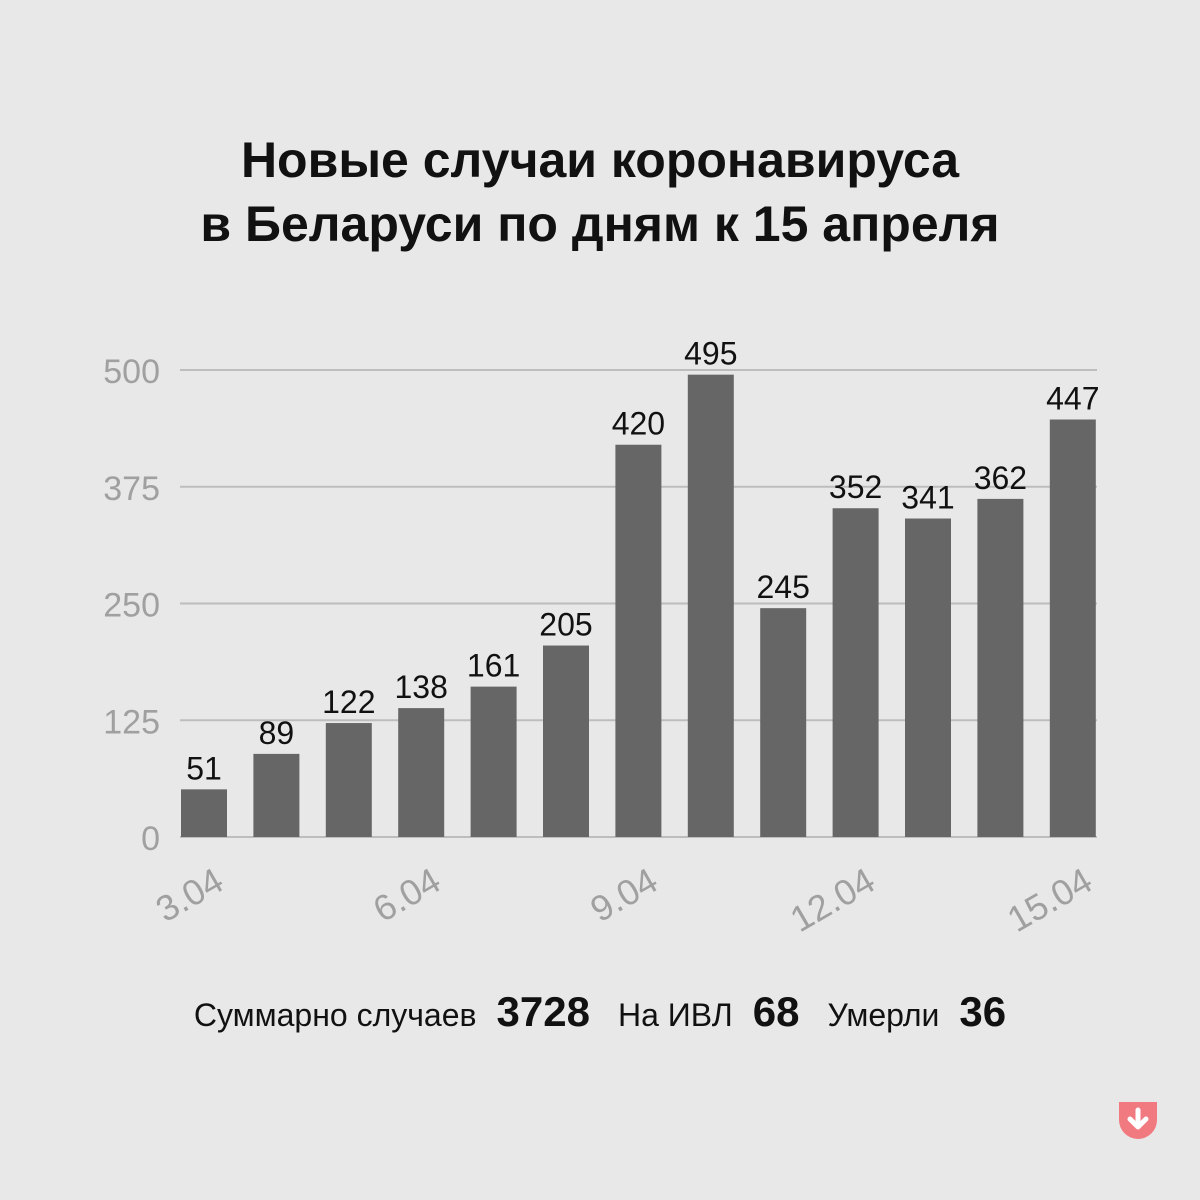  Describe the element at coordinates (131, 372) in the screenshot. I see `y-tick-label: 500` at that location.